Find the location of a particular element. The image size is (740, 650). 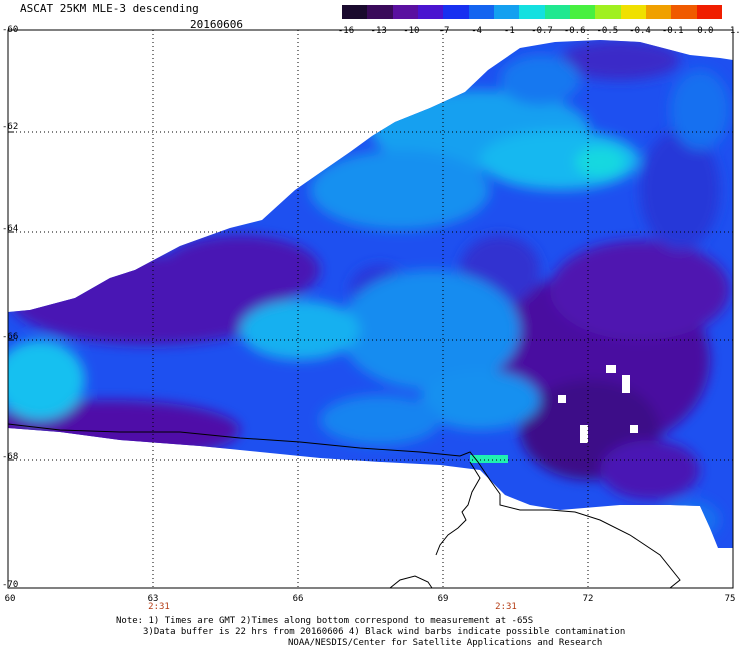

colorbar-label: -7 is located at coordinates (444, 31).